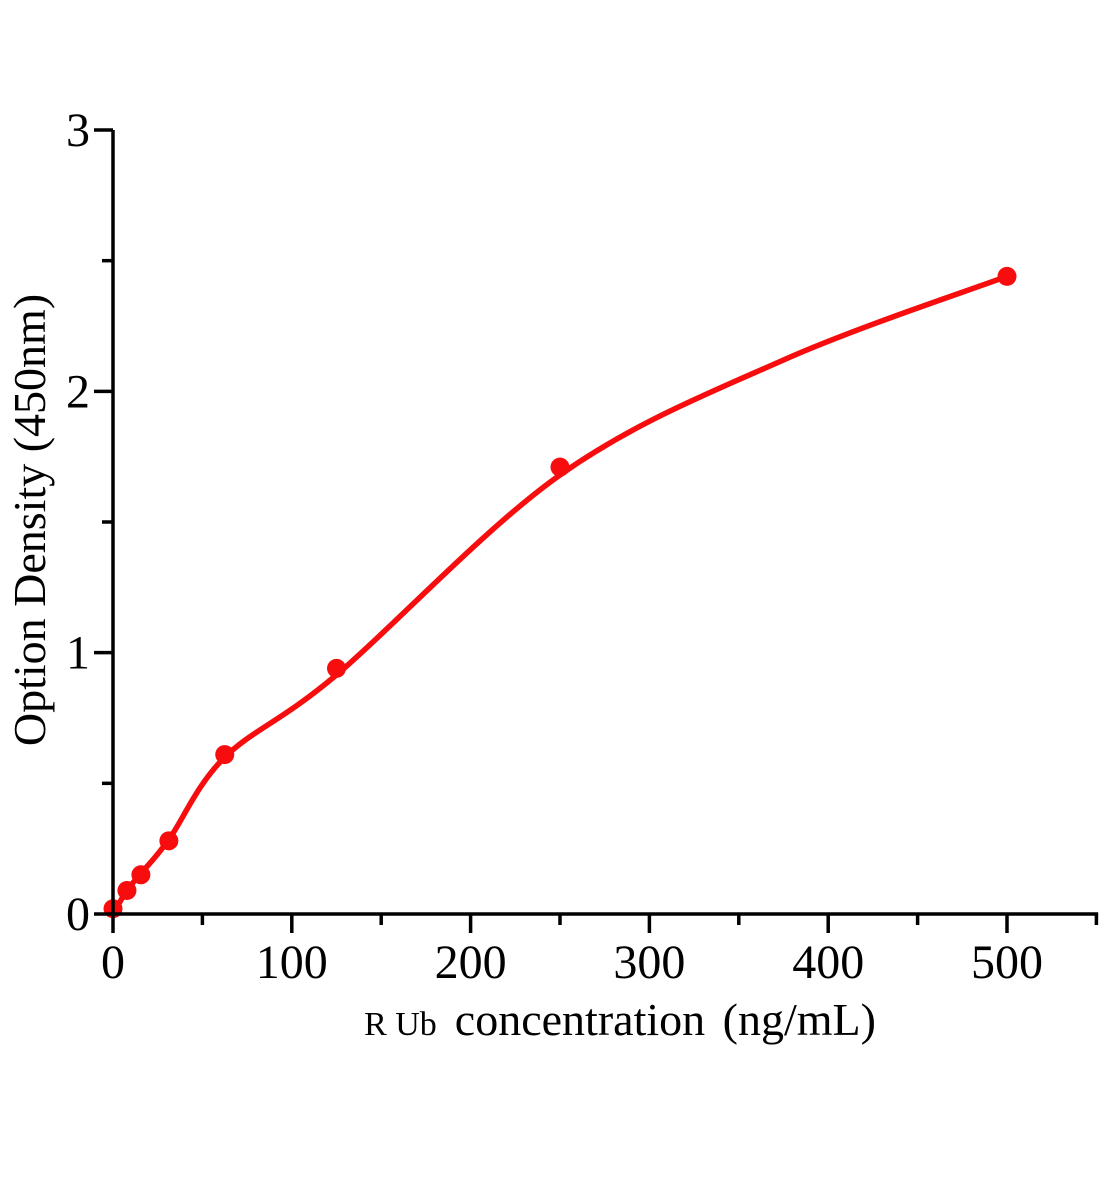  Describe the element at coordinates (828, 962) in the screenshot. I see `x-tick-label: 400` at that location.